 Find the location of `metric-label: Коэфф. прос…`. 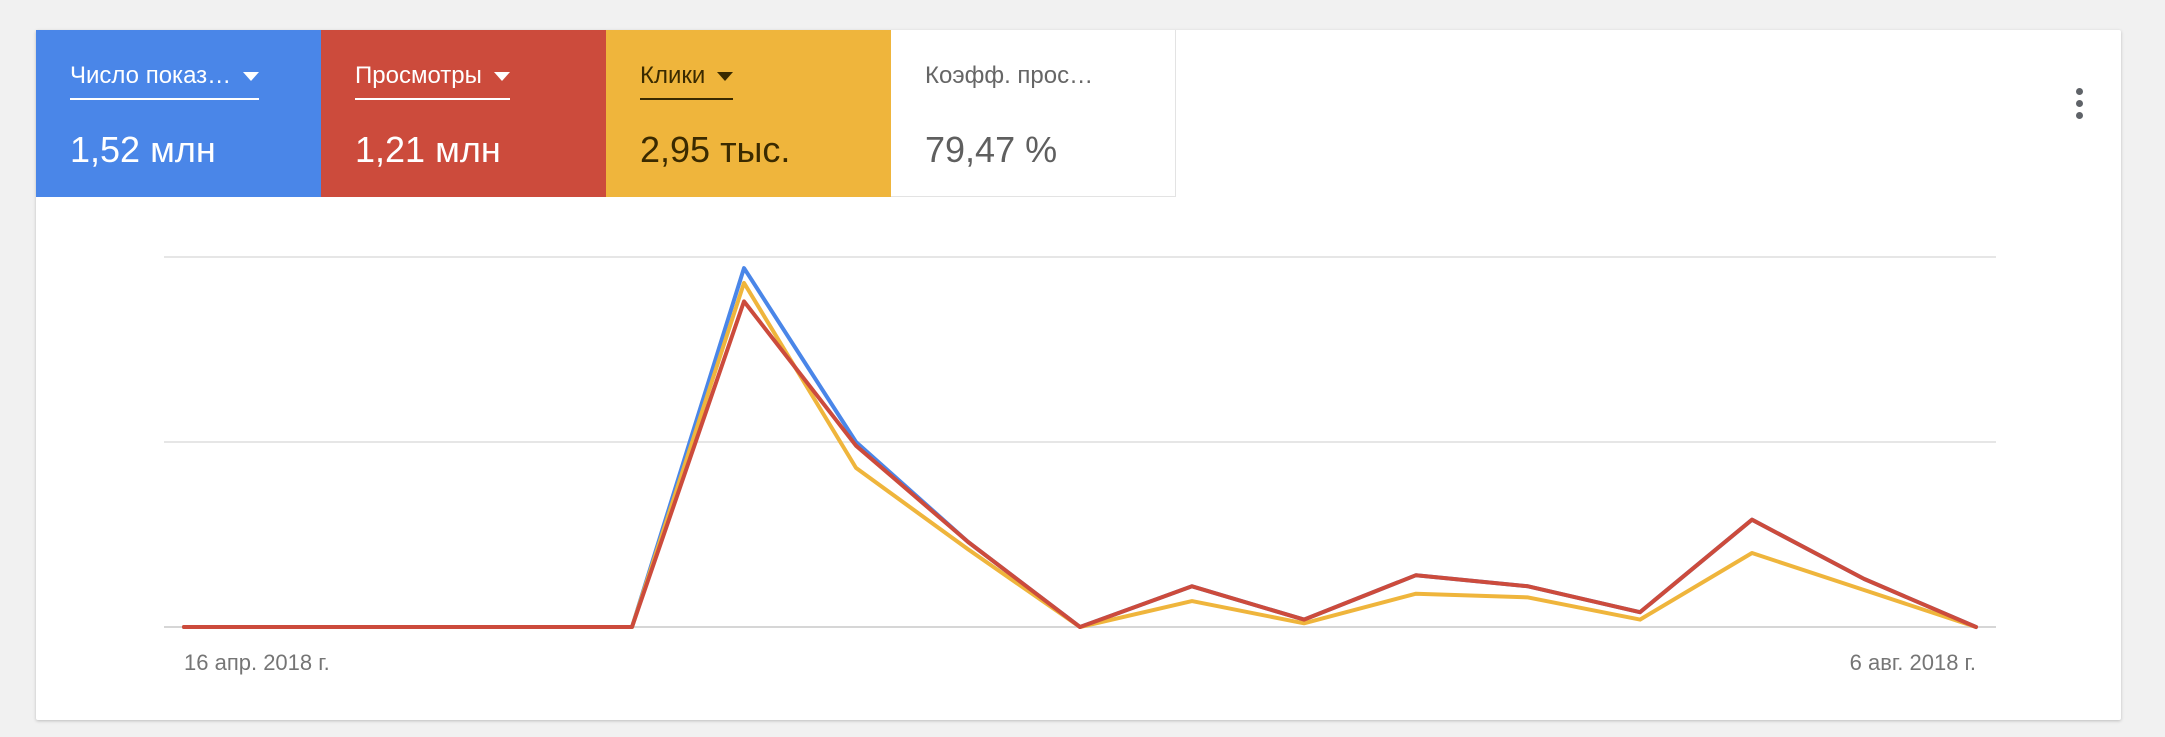

metric-label: Коэфф. прос… is located at coordinates (1009, 75).